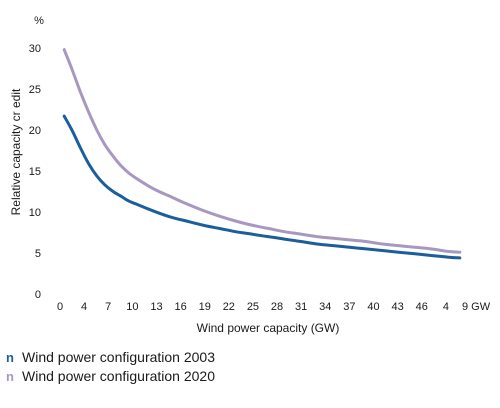  I want to click on x-tick-label: 28, so click(277, 307).